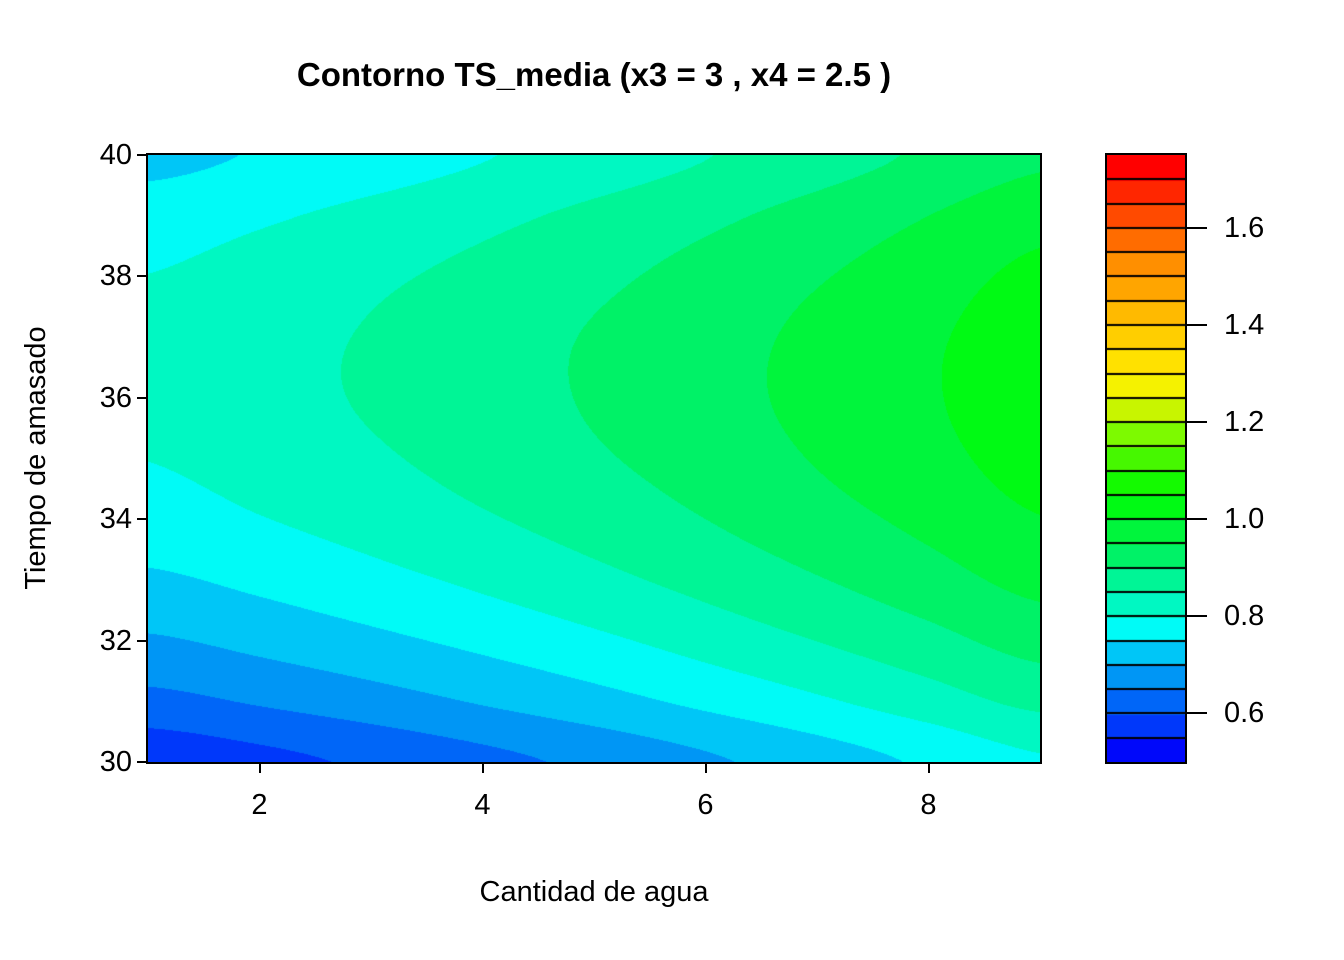 This screenshot has height=960, width=1344. What do you see at coordinates (259, 805) in the screenshot?
I see `x-tick-label: 2` at bounding box center [259, 805].